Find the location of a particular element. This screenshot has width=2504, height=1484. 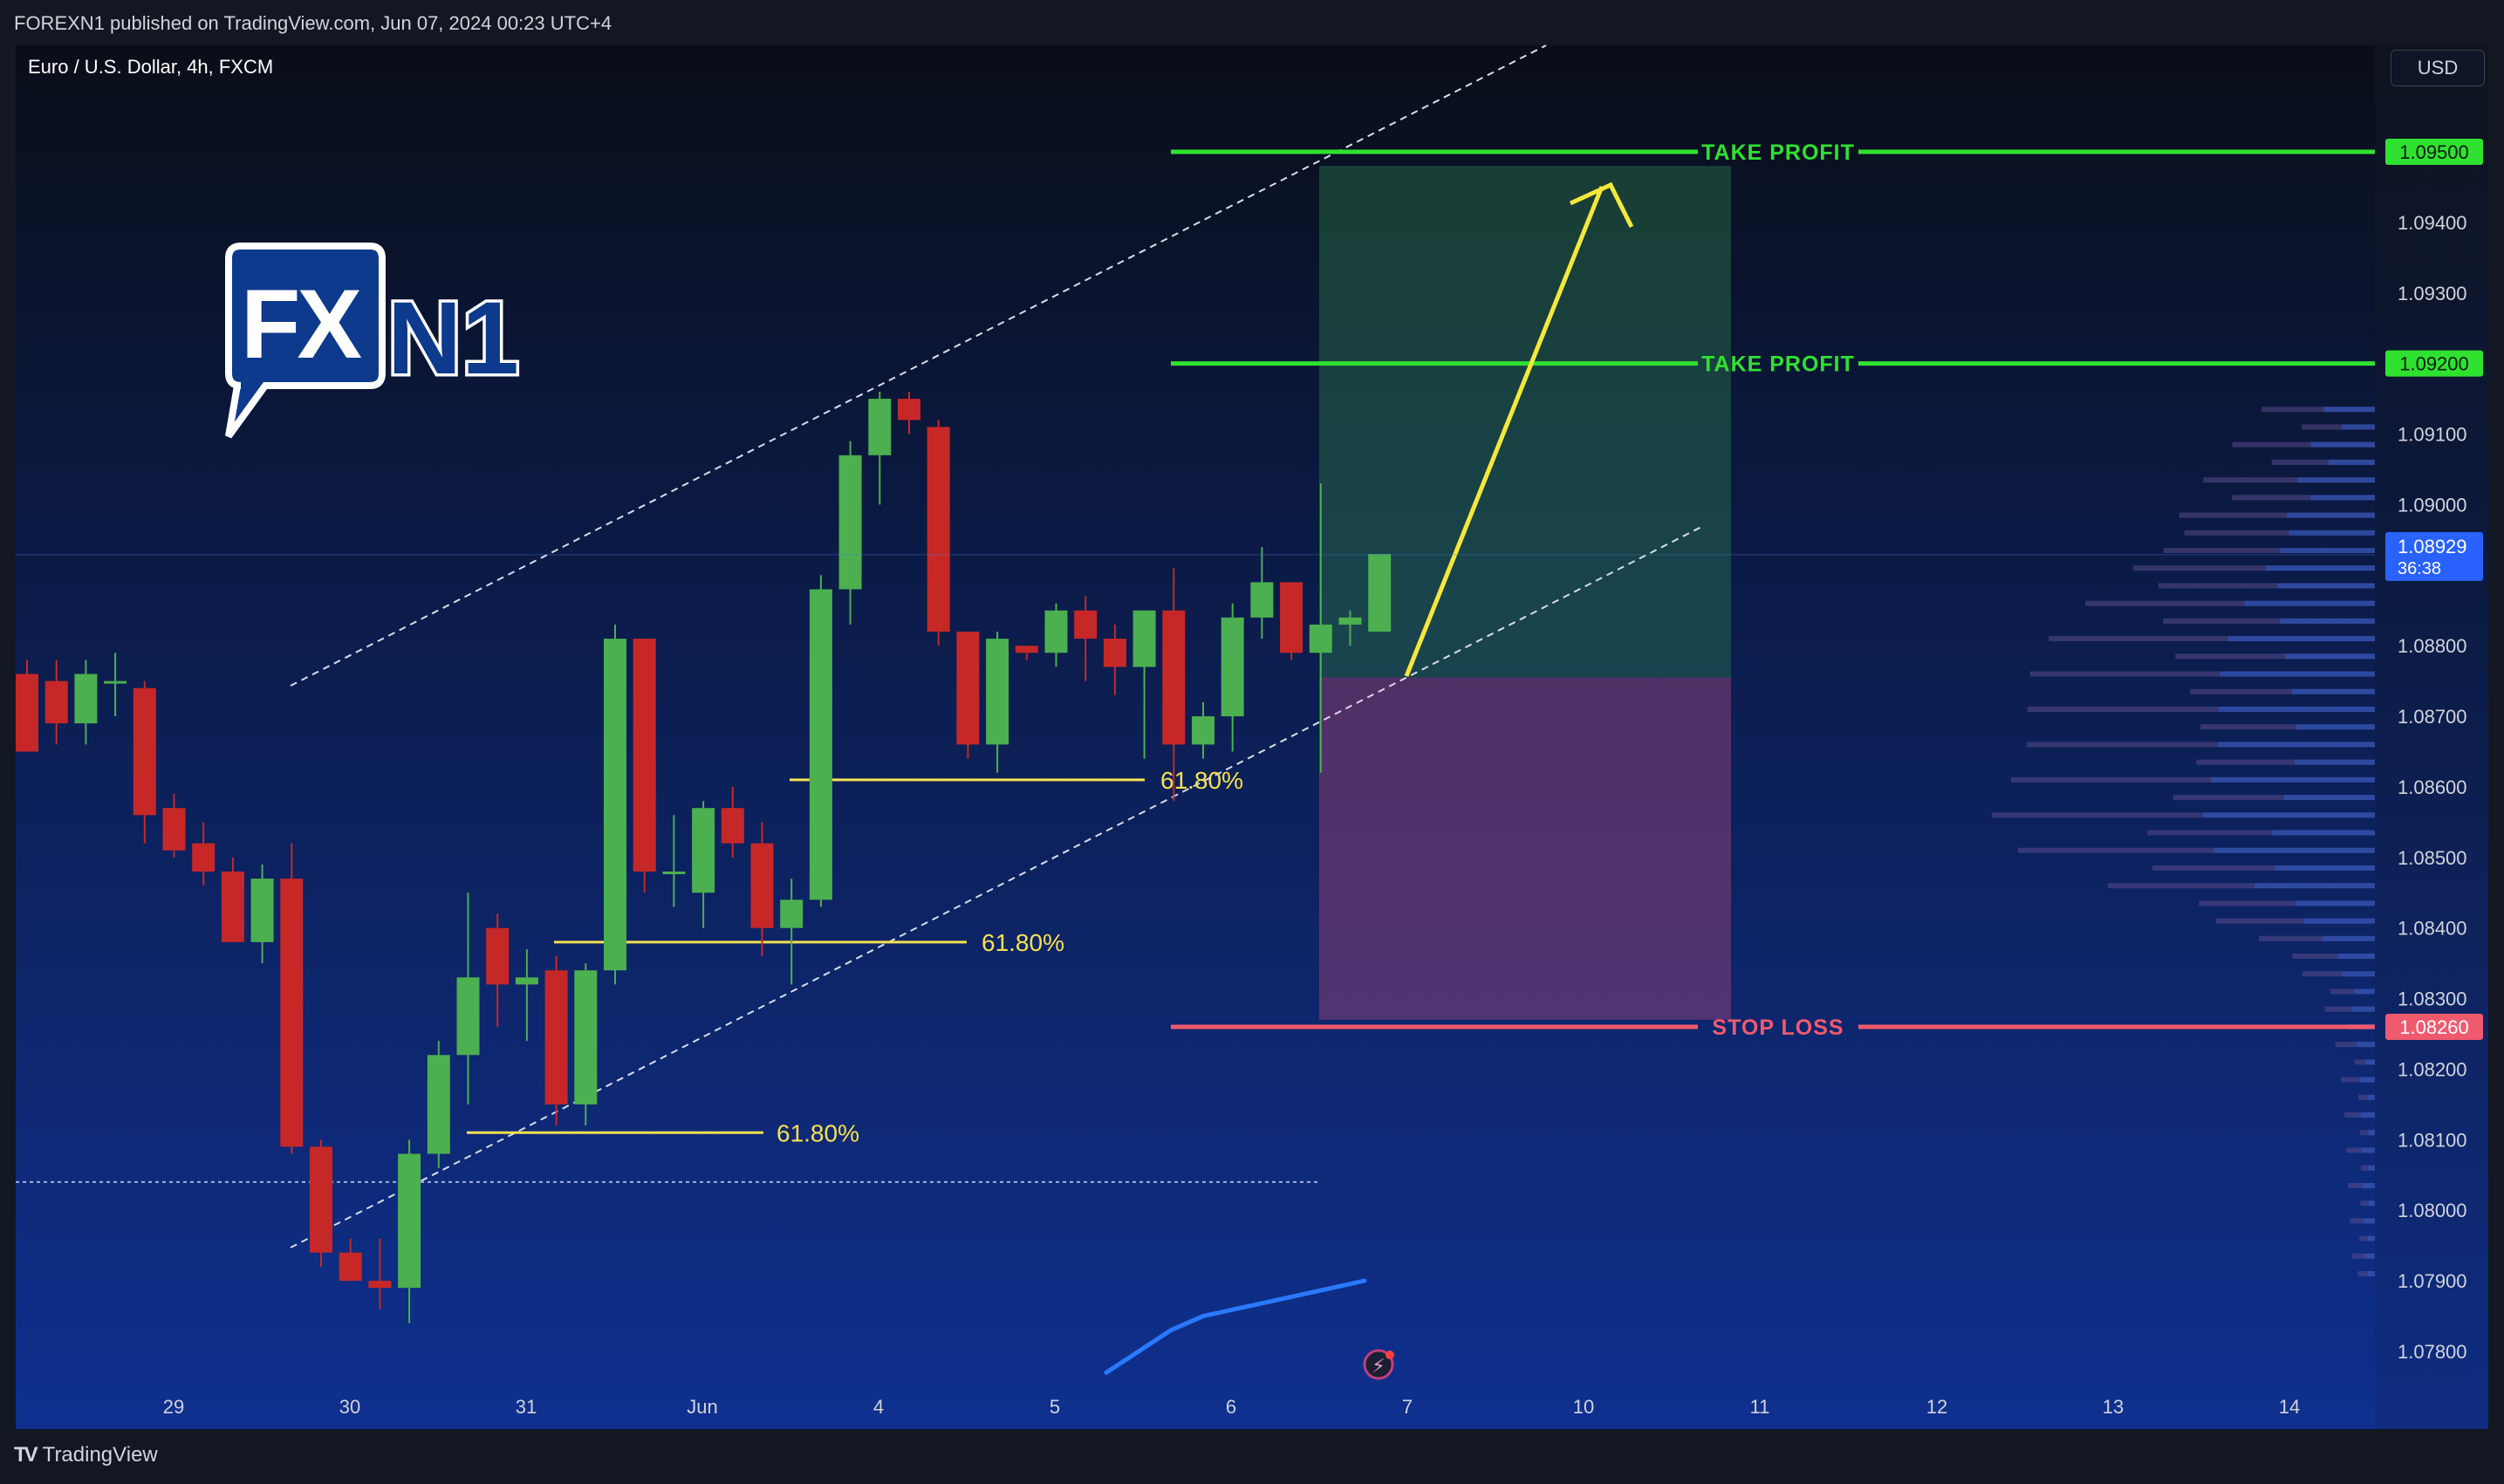

take-profit-label: TAKE PROFIT is located at coordinates (1778, 152).